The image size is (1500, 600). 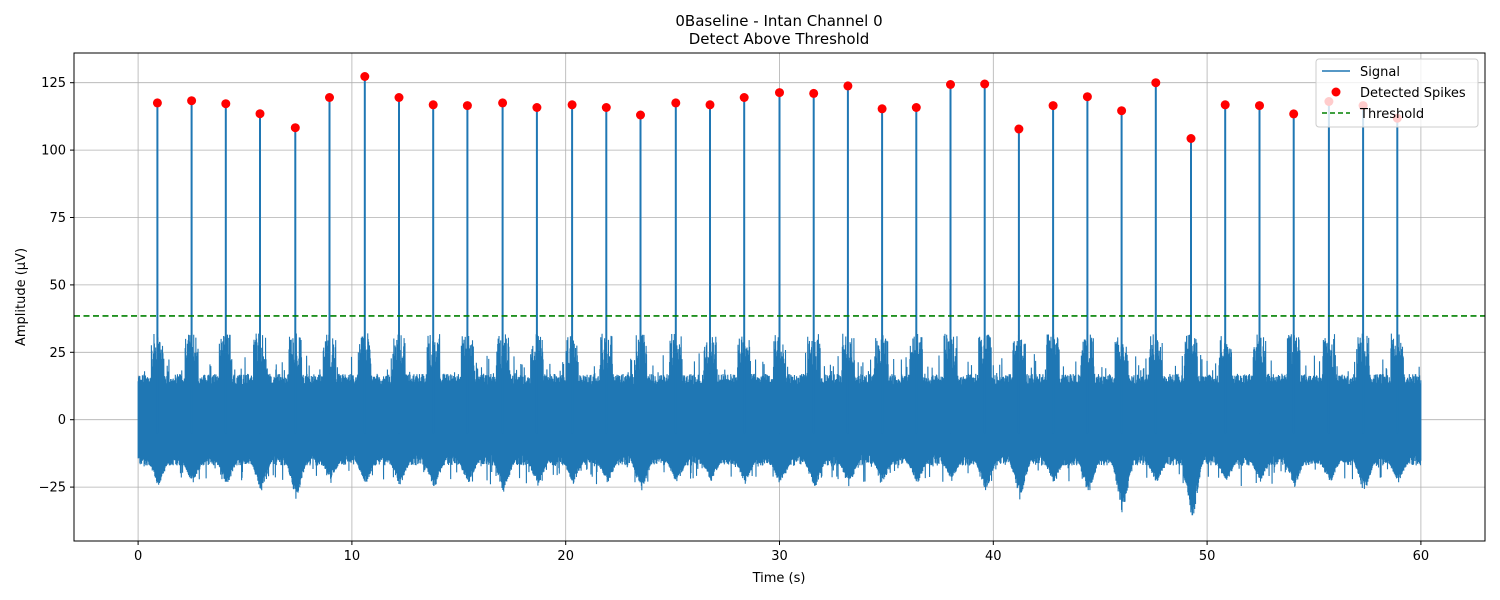 What do you see at coordinates (1413, 93) in the screenshot?
I see `legend-spikes-label: Detected Spikes` at bounding box center [1413, 93].